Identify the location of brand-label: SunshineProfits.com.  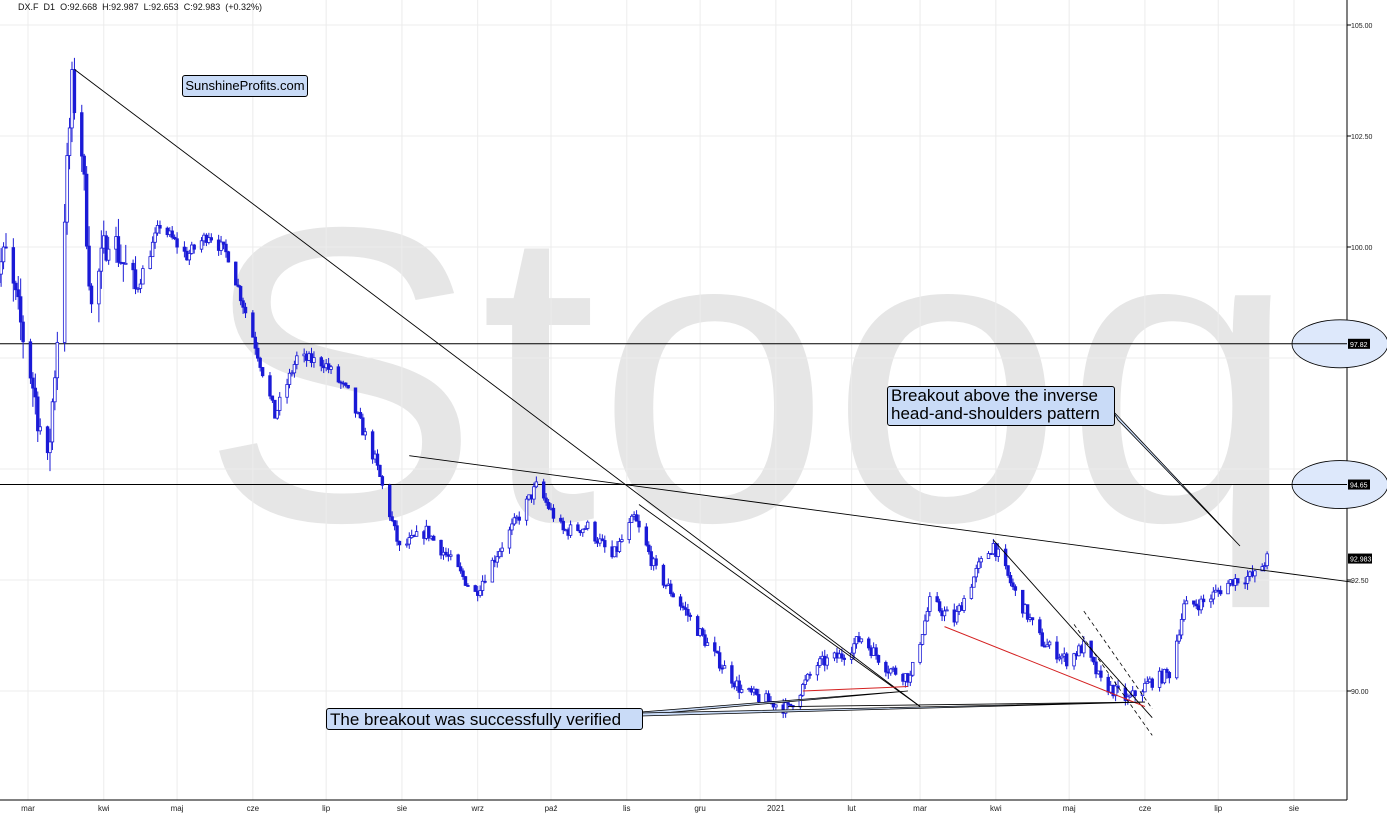
(245, 86).